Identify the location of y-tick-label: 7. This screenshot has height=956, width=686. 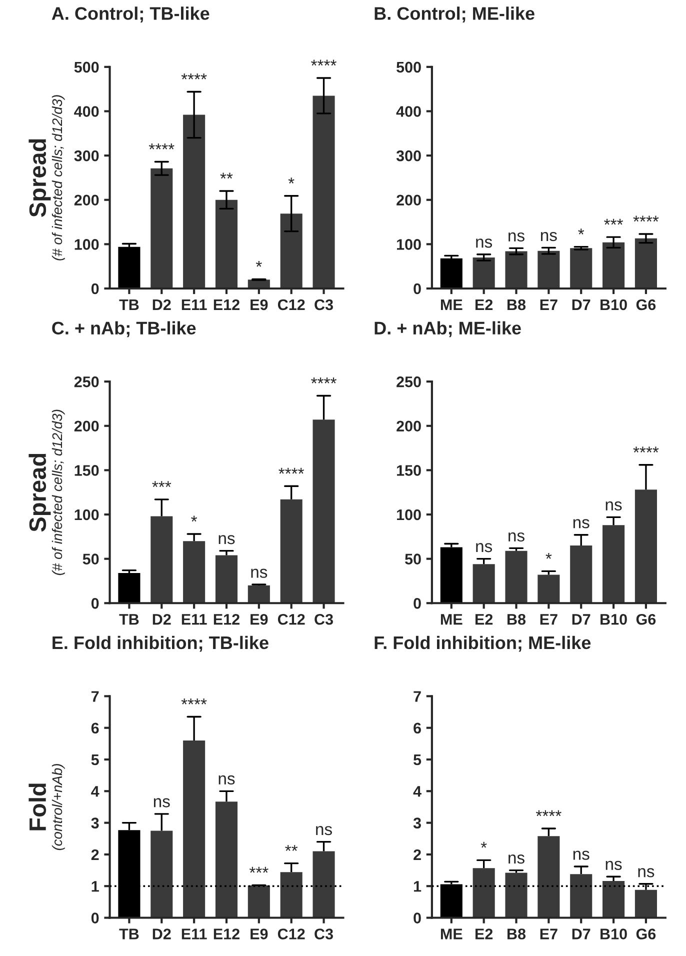
(417, 696).